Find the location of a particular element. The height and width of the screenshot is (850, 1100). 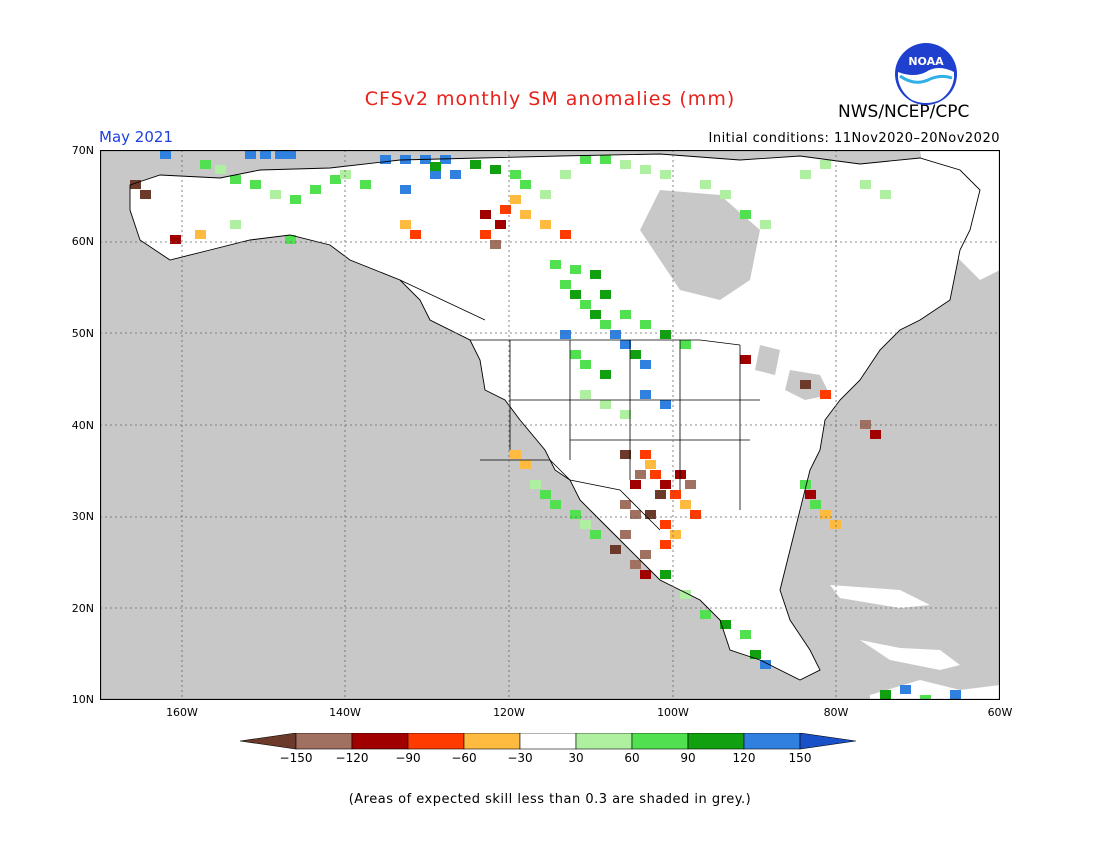

colorbar-tick-label: 90 is located at coordinates (688, 758).